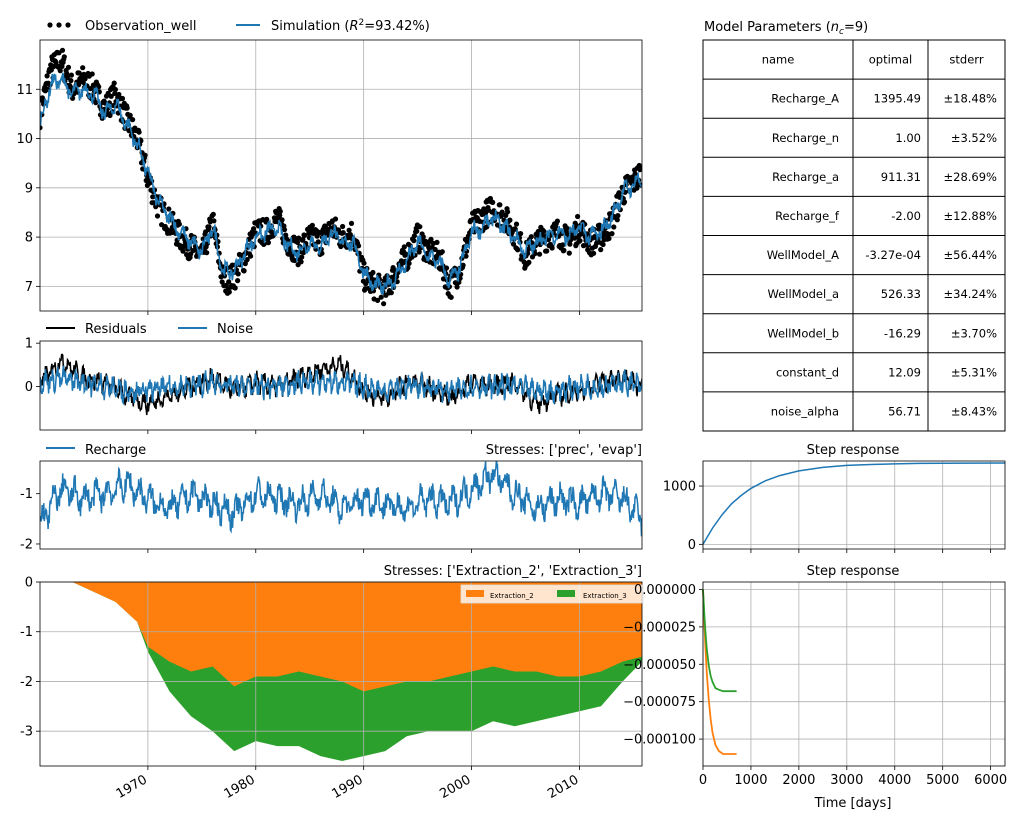 This screenshot has width=1016, height=819. Describe the element at coordinates (659, 740) in the screenshot. I see `step2-ytick-label: −0.000100` at that location.